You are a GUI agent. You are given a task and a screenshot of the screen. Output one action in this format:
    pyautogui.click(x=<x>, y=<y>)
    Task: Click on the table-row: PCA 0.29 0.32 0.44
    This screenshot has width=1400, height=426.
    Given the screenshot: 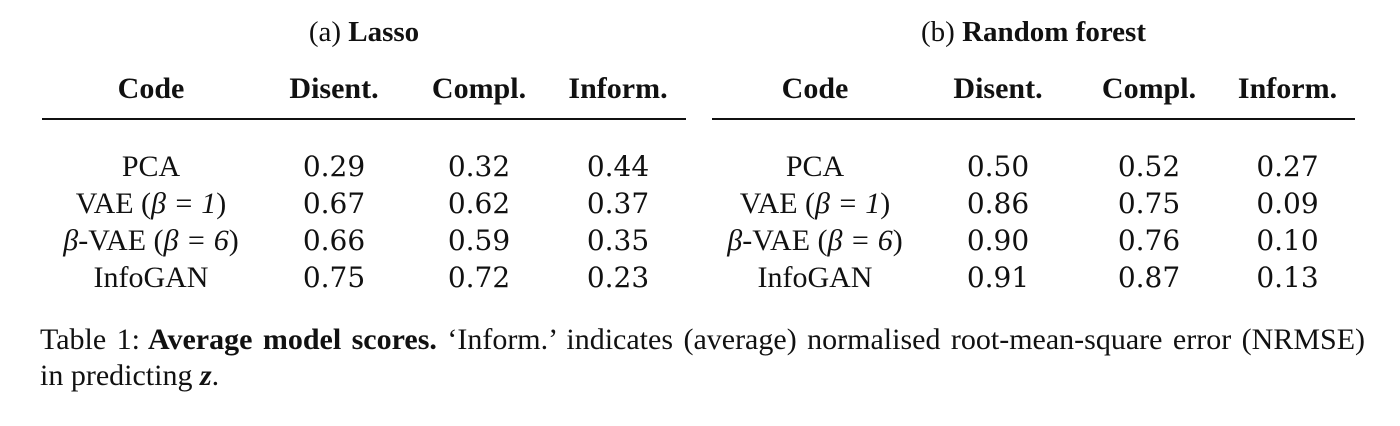 What is the action you would take?
    pyautogui.click(x=364, y=166)
    